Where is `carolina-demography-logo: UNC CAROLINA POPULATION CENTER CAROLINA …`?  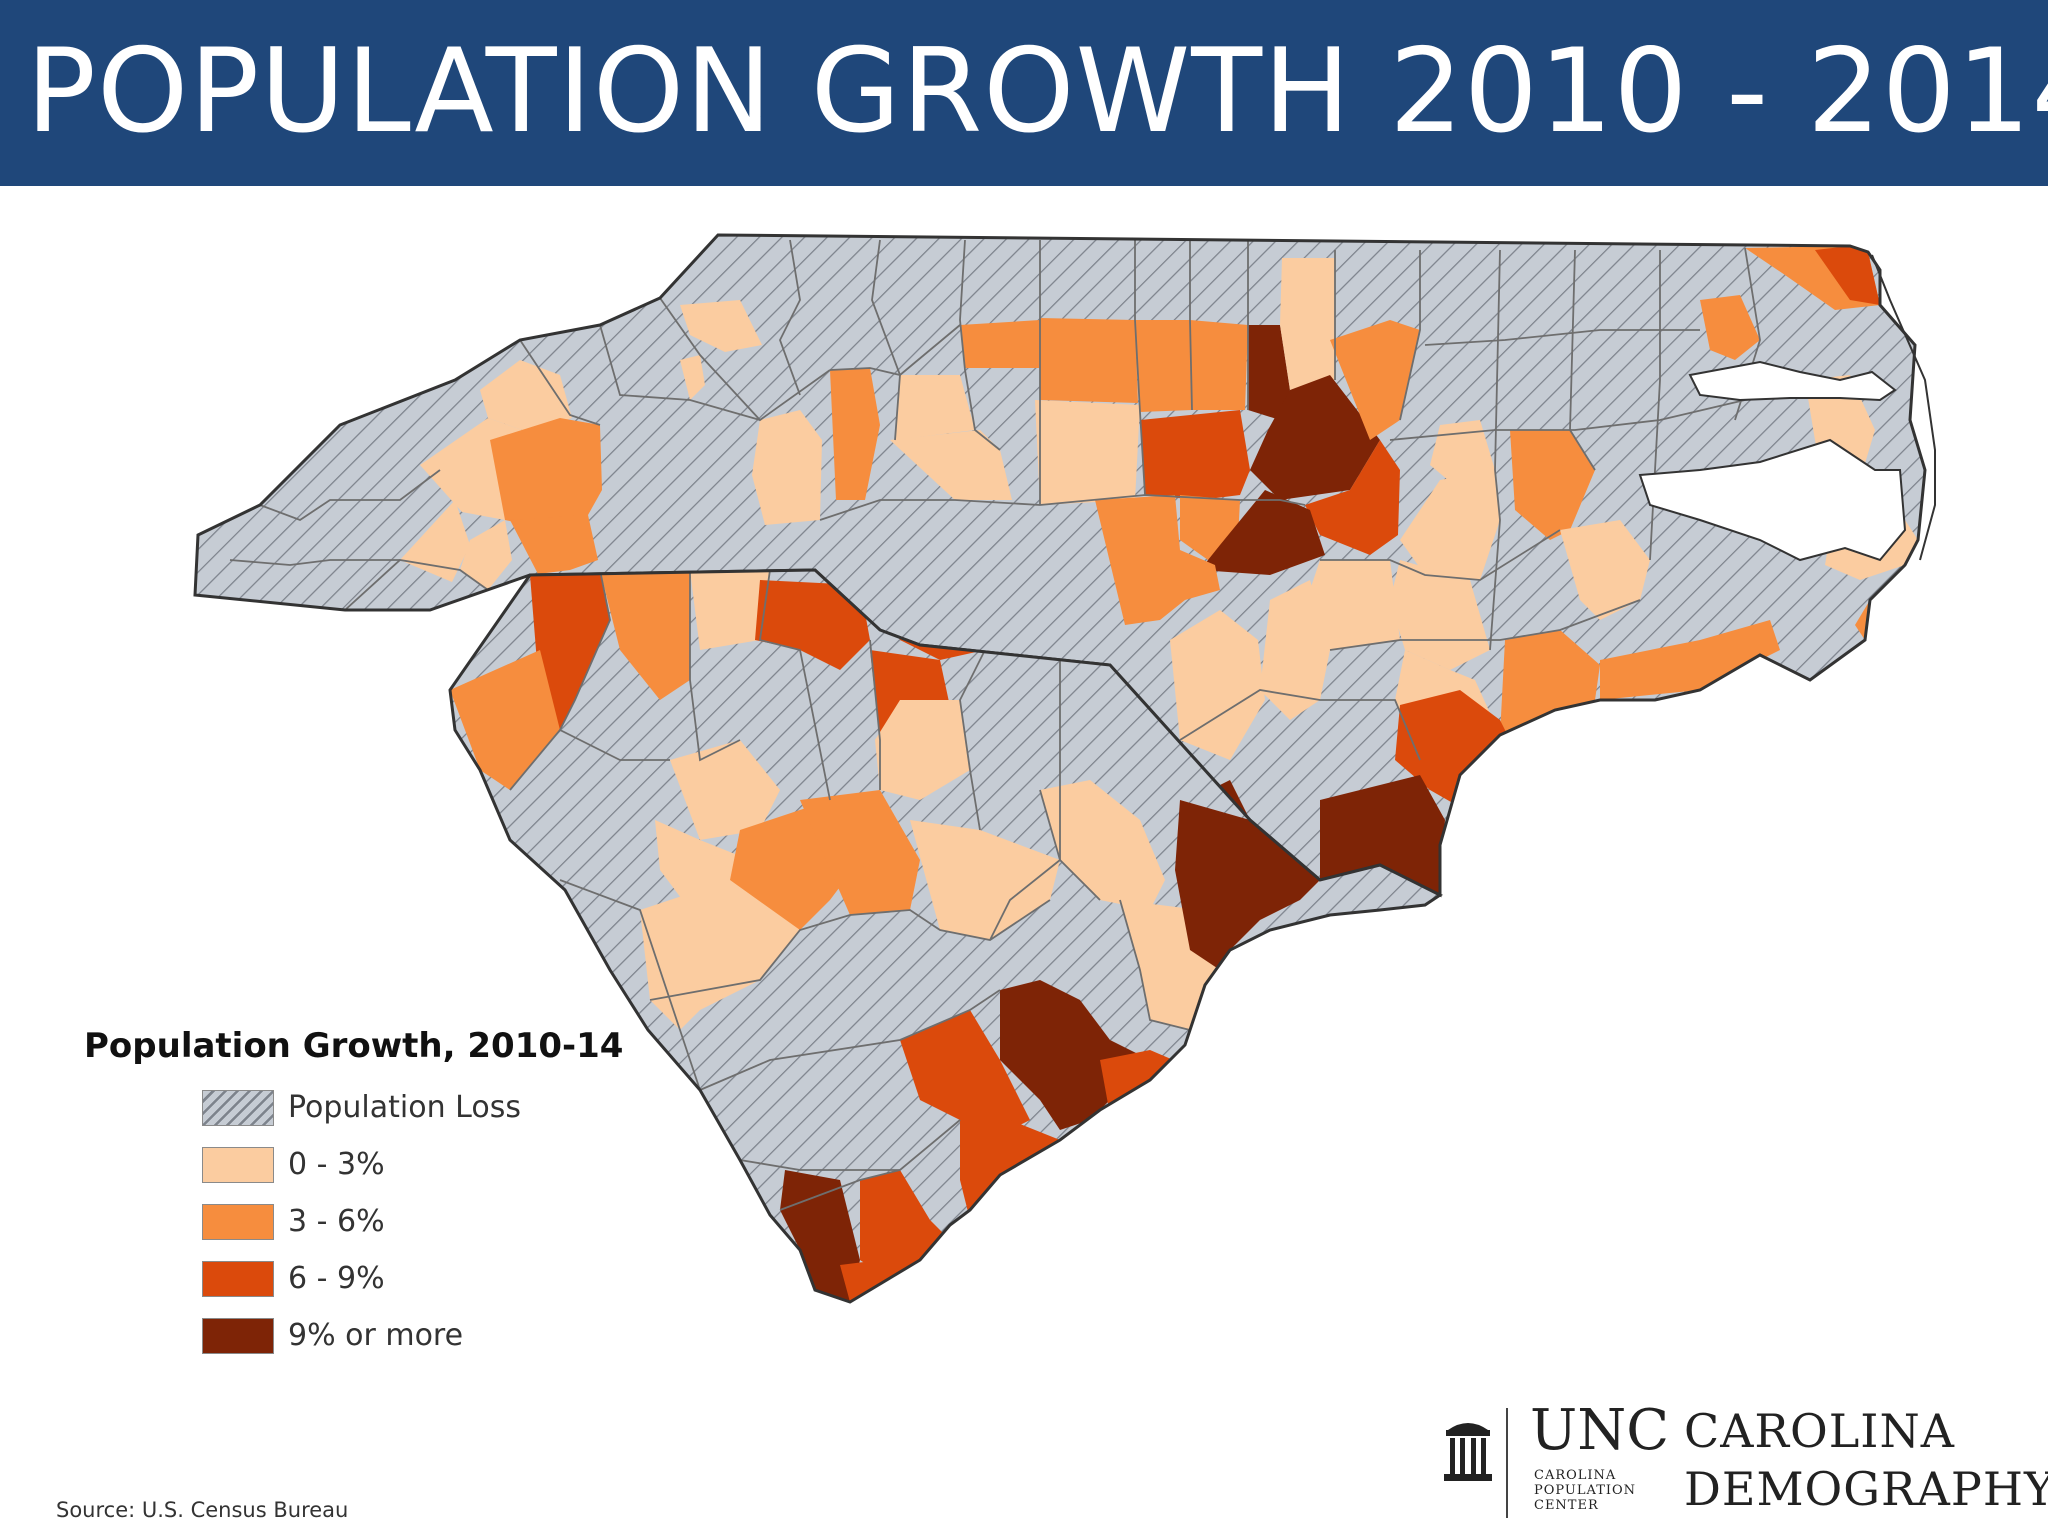
carolina-demography-logo: UNC CAROLINA POPULATION CENTER CAROLINA … is located at coordinates (1741, 1461).